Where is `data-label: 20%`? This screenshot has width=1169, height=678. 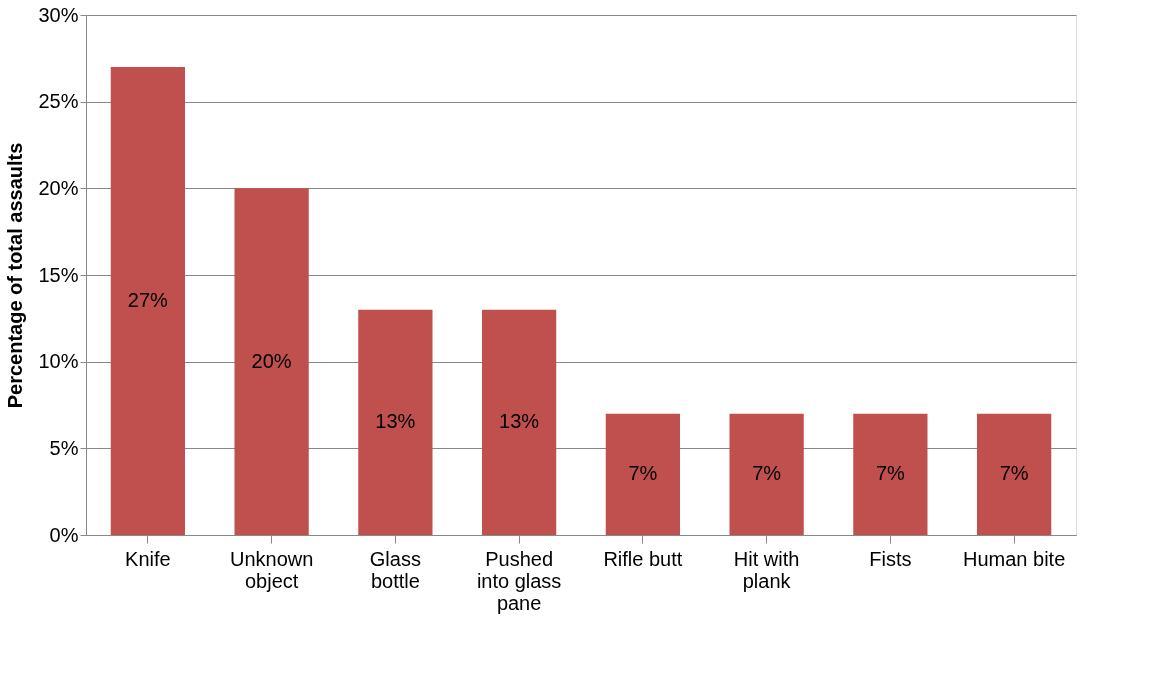
data-label: 20% is located at coordinates (271, 360).